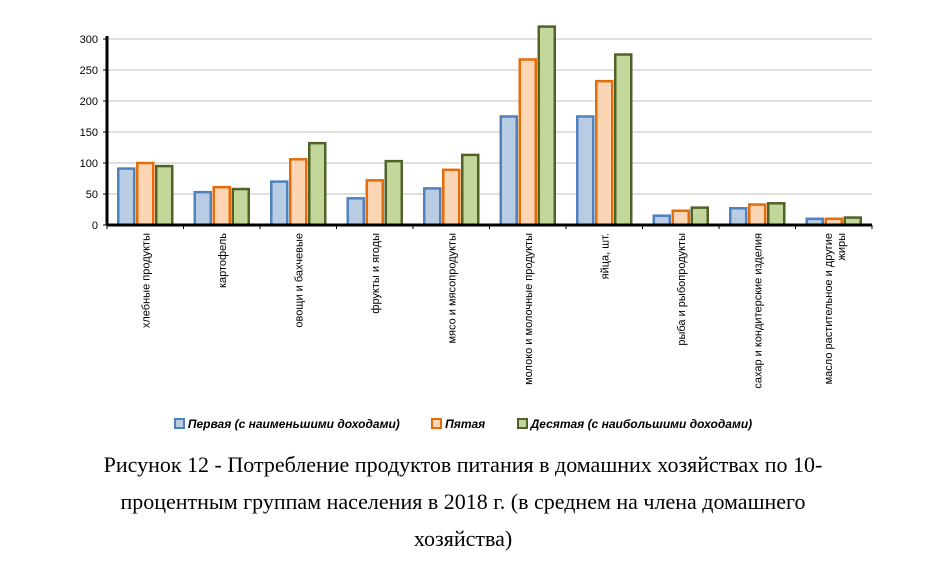 The width and height of the screenshot is (926, 562). What do you see at coordinates (682, 289) in the screenshot?
I see `x-category-label: рыба и рыбопродукты` at bounding box center [682, 289].